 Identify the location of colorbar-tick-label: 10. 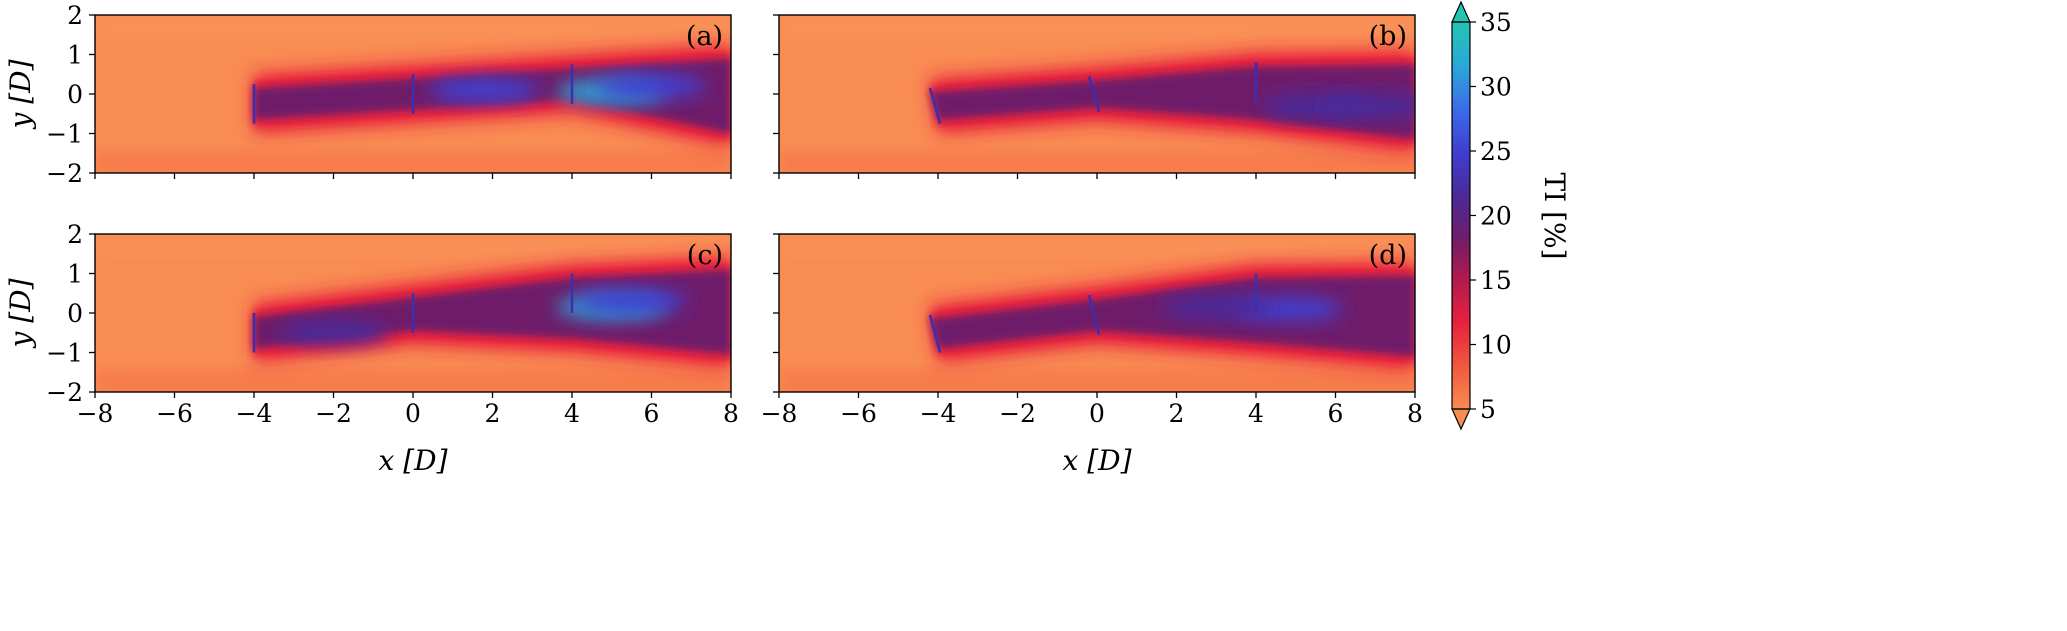
(1496, 345).